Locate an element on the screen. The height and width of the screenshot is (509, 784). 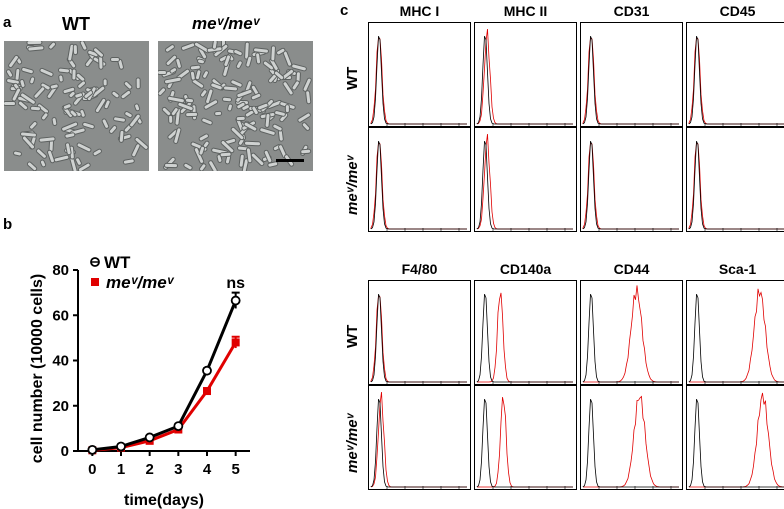
panel-c-letter: c is located at coordinates (344, 10).